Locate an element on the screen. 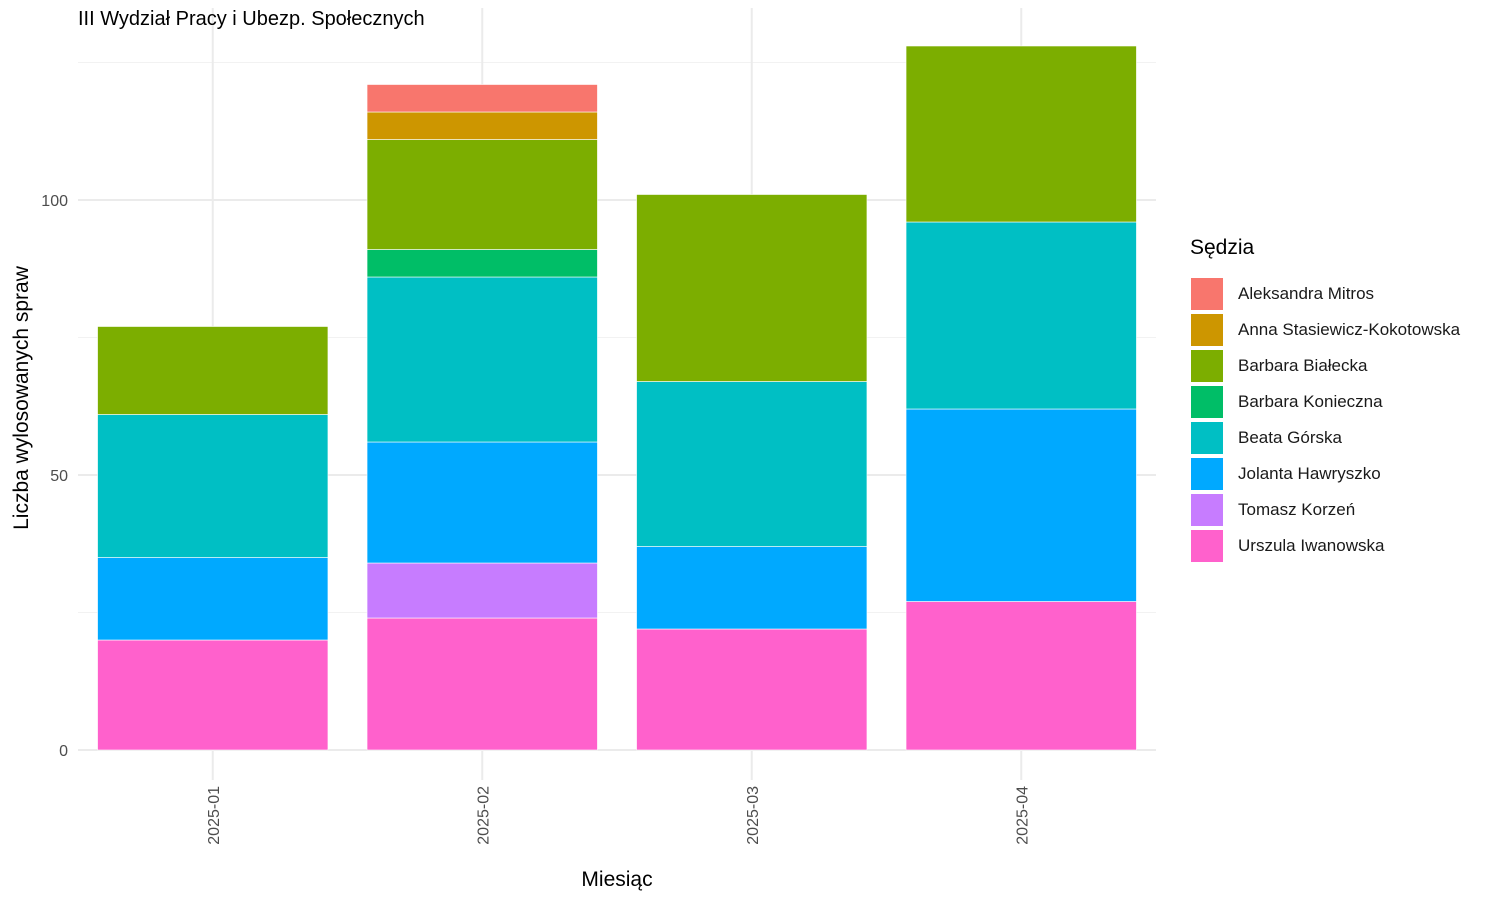  legend-label: Barbara Konieczna is located at coordinates (1310, 401).